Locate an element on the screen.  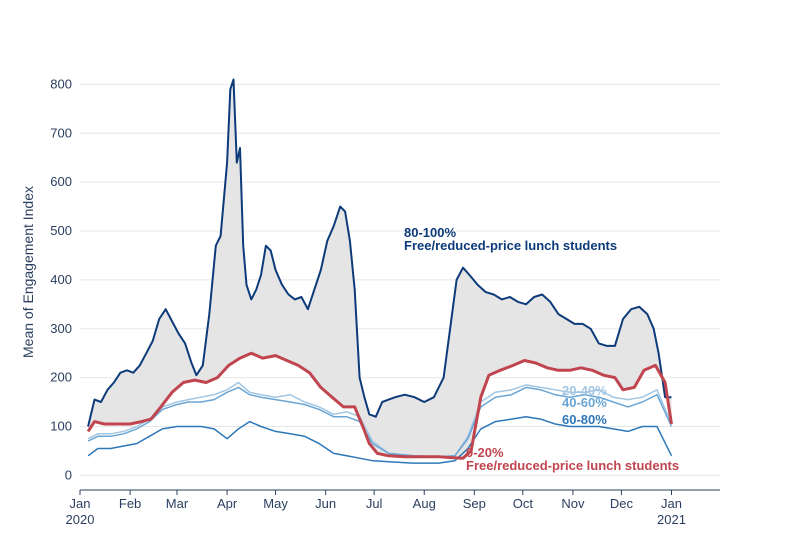
y-axis-title: Mean of Engagement Index is located at coordinates (28, 272).